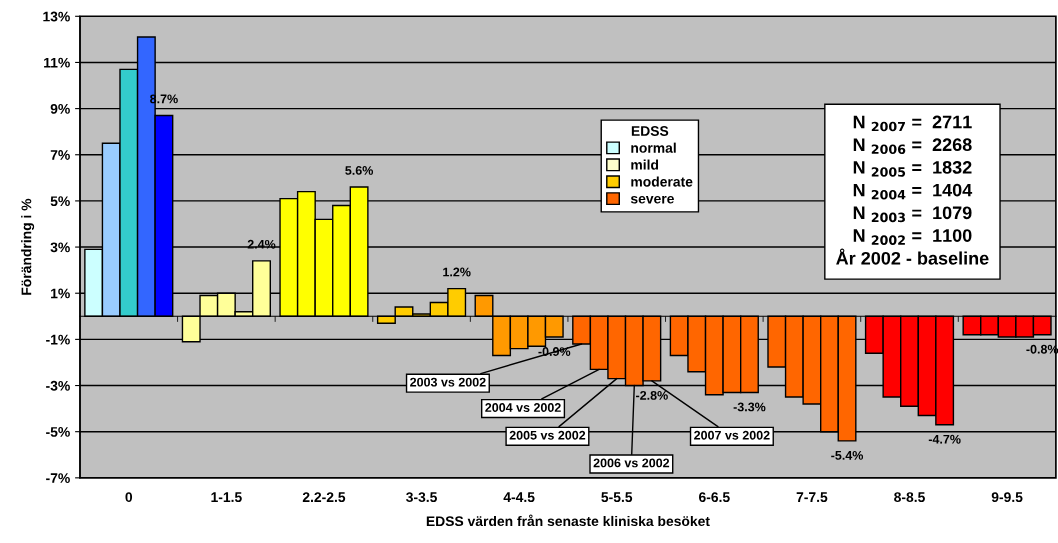 This screenshot has width=1058, height=543. I want to click on data-label: 1.2%, so click(457, 272).